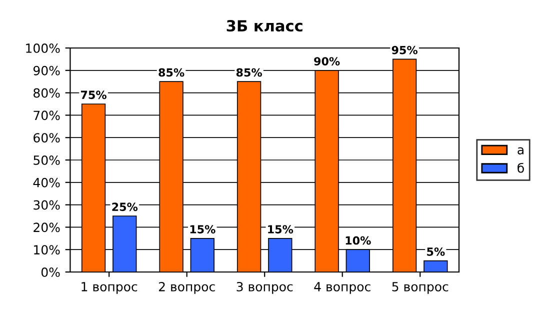 This screenshot has height=320, width=540. I want to click on x-tick-label: 4 вопрос, so click(342, 288).